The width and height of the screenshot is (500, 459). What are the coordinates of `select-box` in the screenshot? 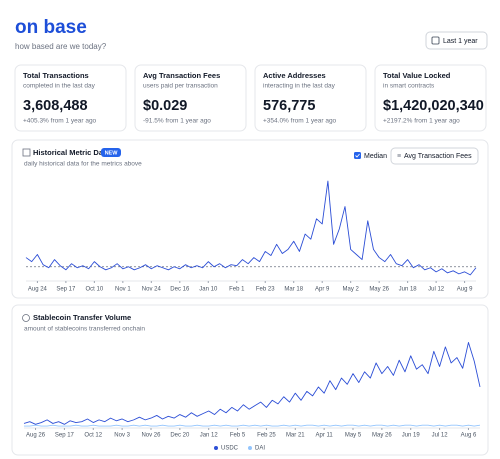 It's located at (434, 156).